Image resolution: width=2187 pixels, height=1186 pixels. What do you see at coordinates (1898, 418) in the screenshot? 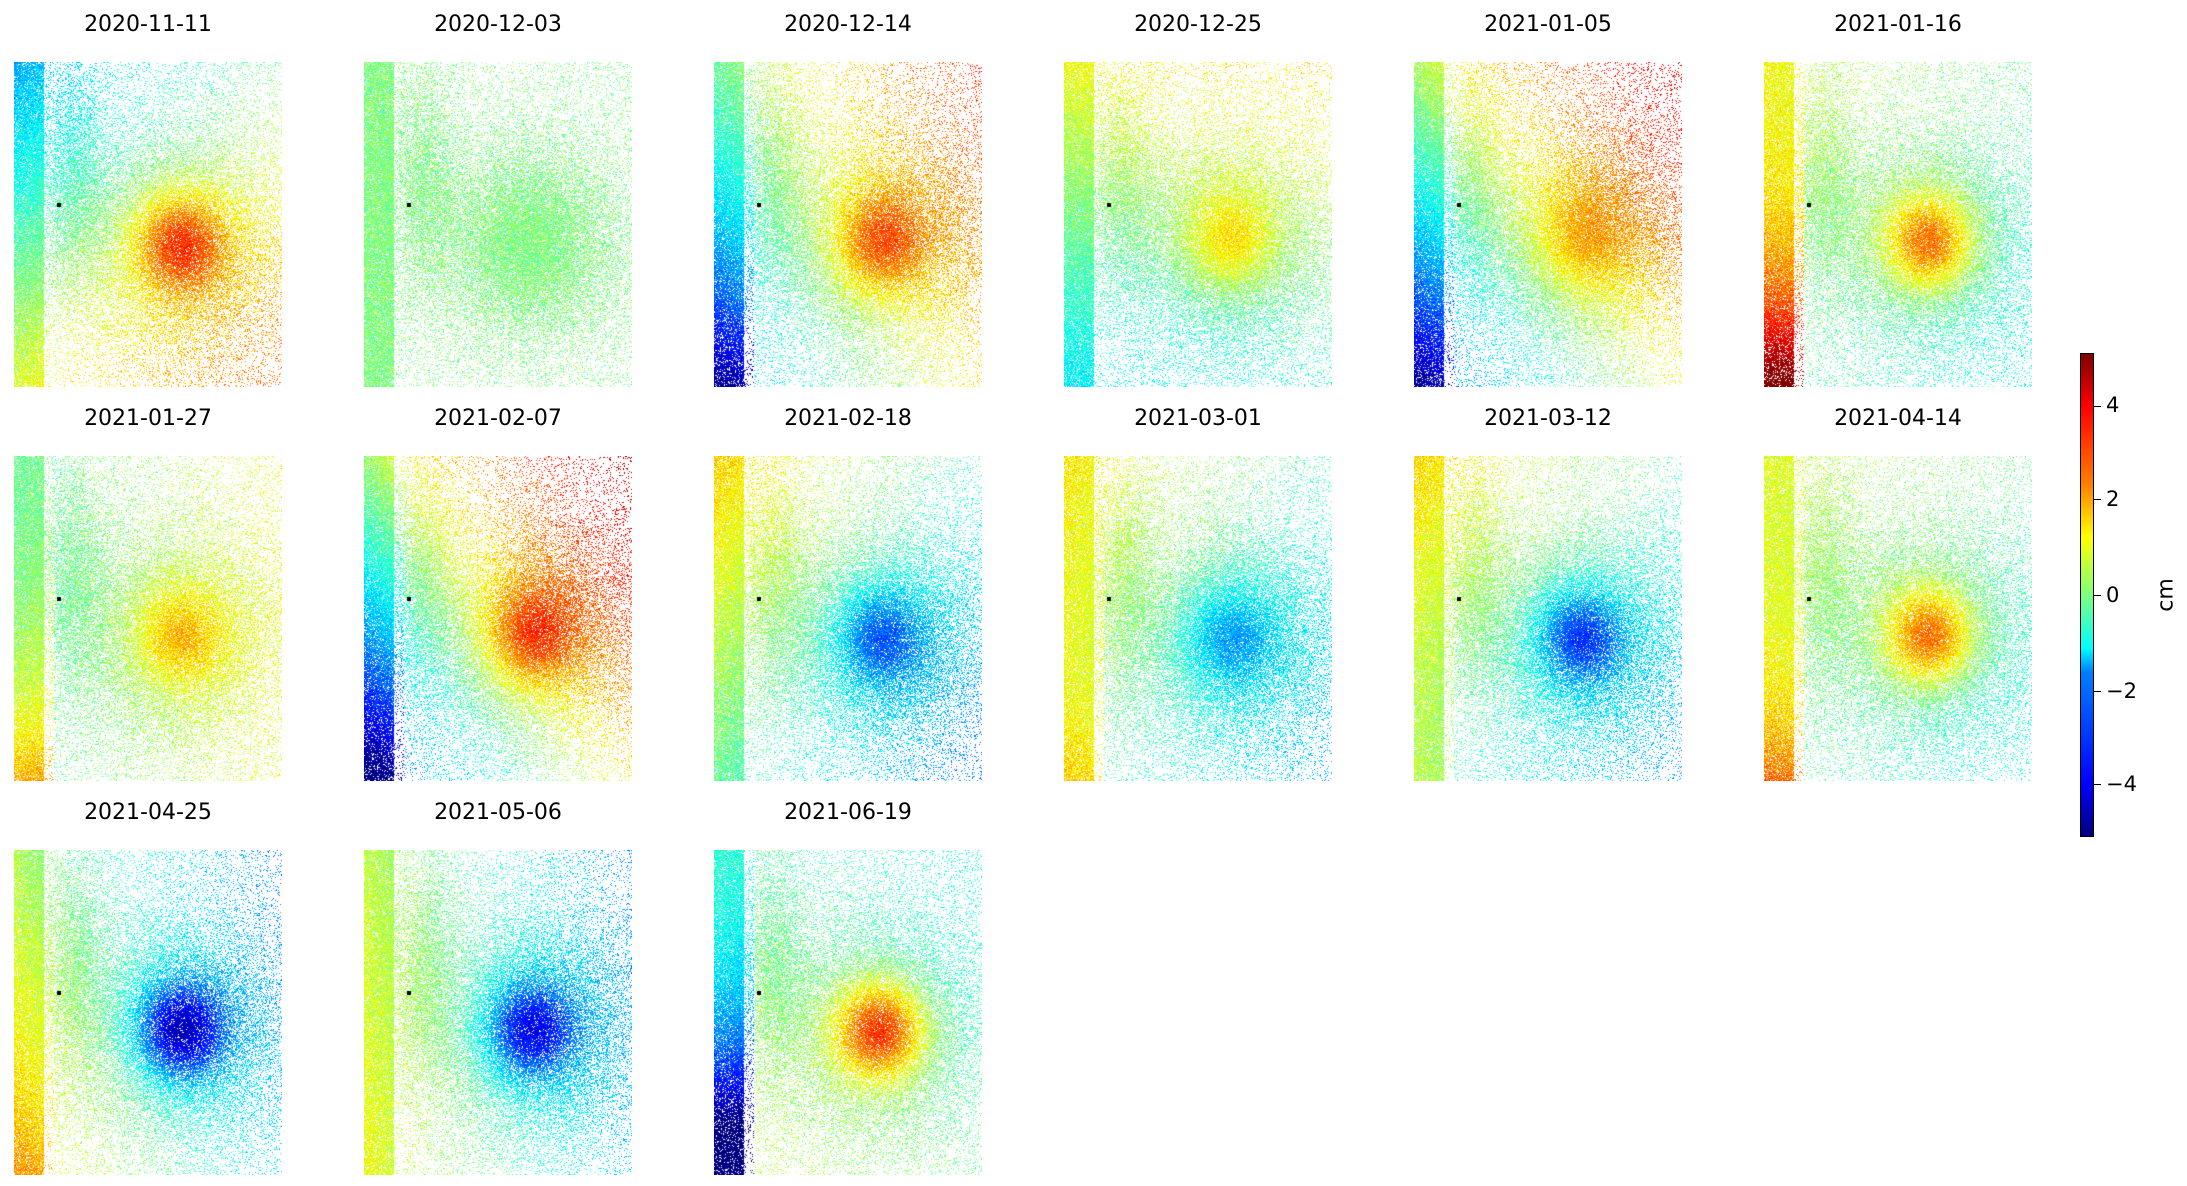
I see `panel-title: 2021-04-14` at bounding box center [1898, 418].